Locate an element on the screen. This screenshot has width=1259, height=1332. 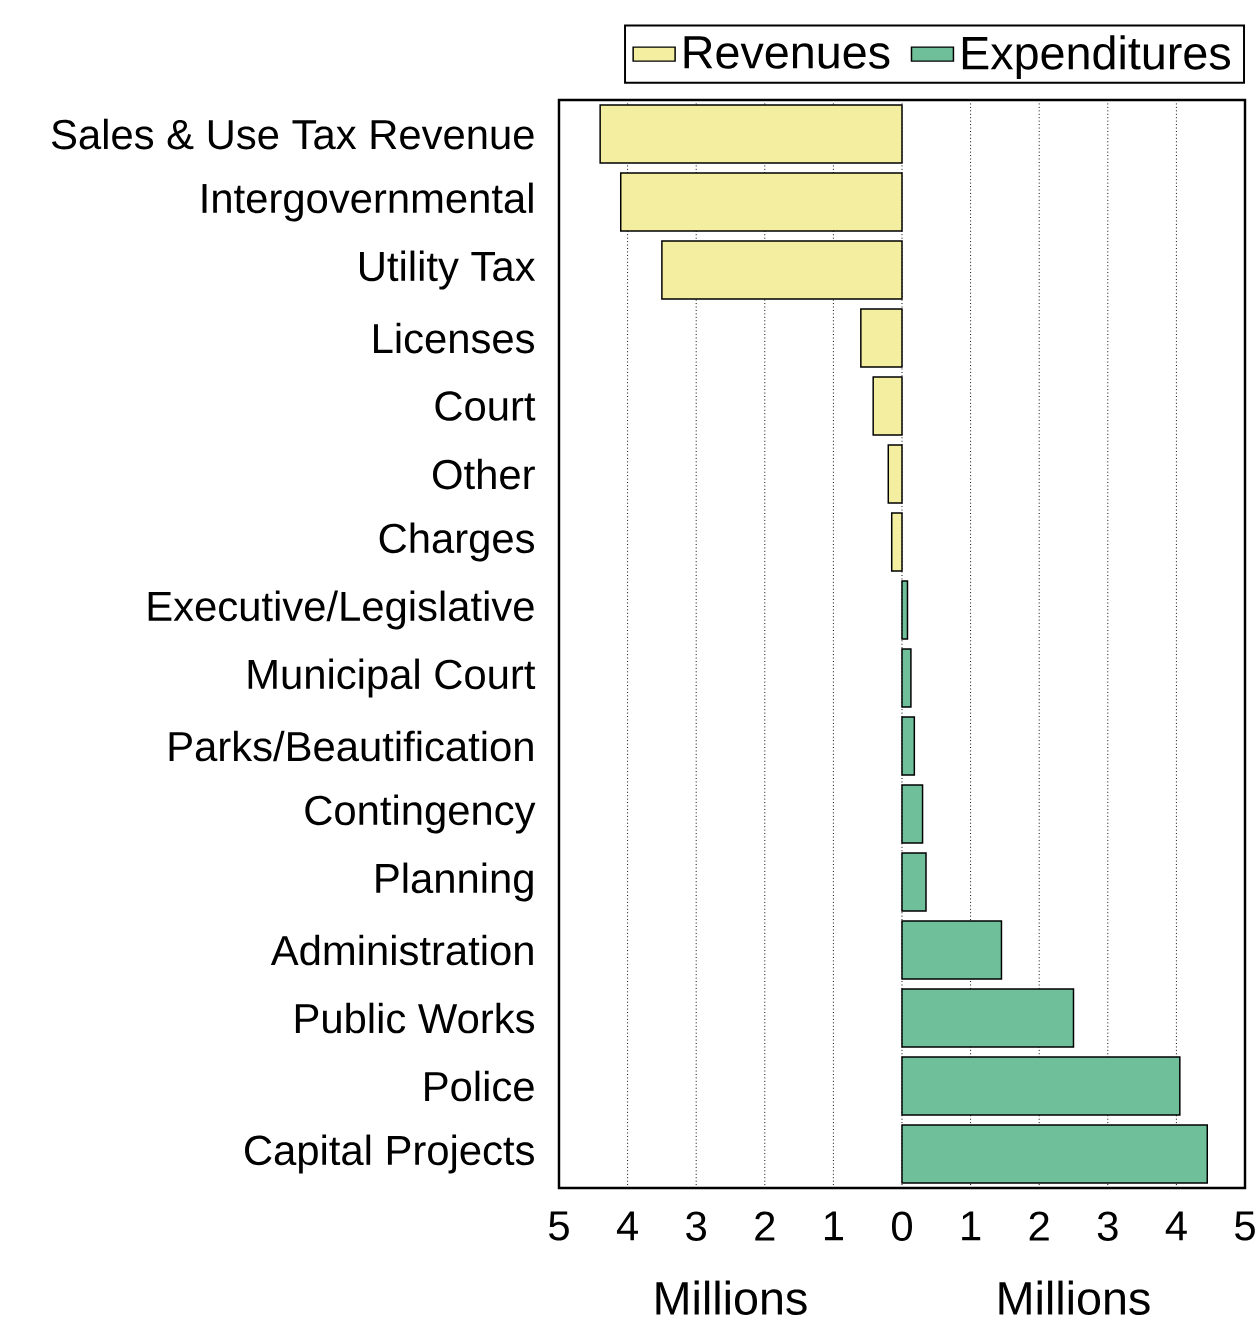
y-tick-label: Other is located at coordinates (484, 474).